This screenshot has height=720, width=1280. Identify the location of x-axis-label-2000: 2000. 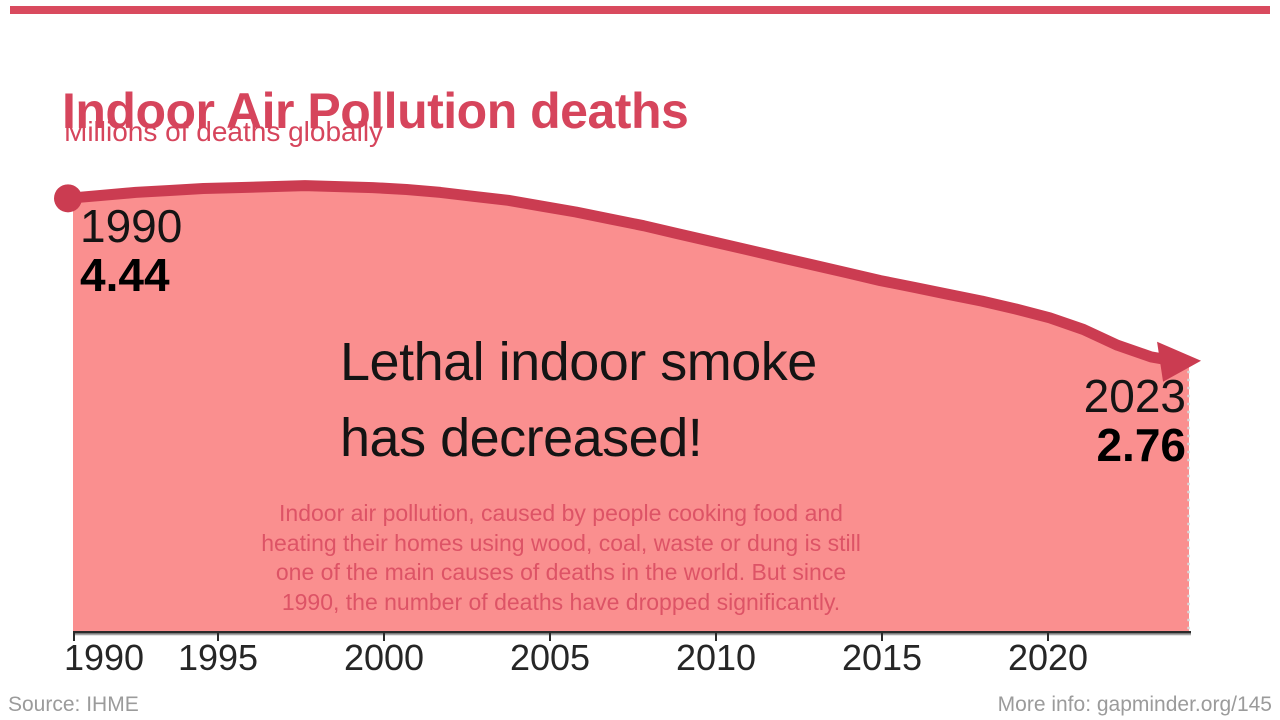
(384, 657).